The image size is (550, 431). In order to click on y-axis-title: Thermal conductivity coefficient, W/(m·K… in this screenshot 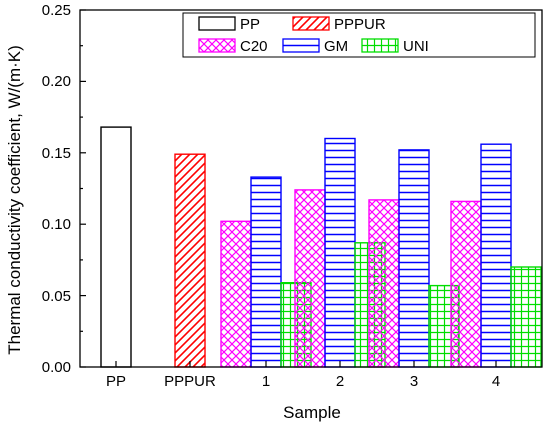, I will do `click(14, 200)`.